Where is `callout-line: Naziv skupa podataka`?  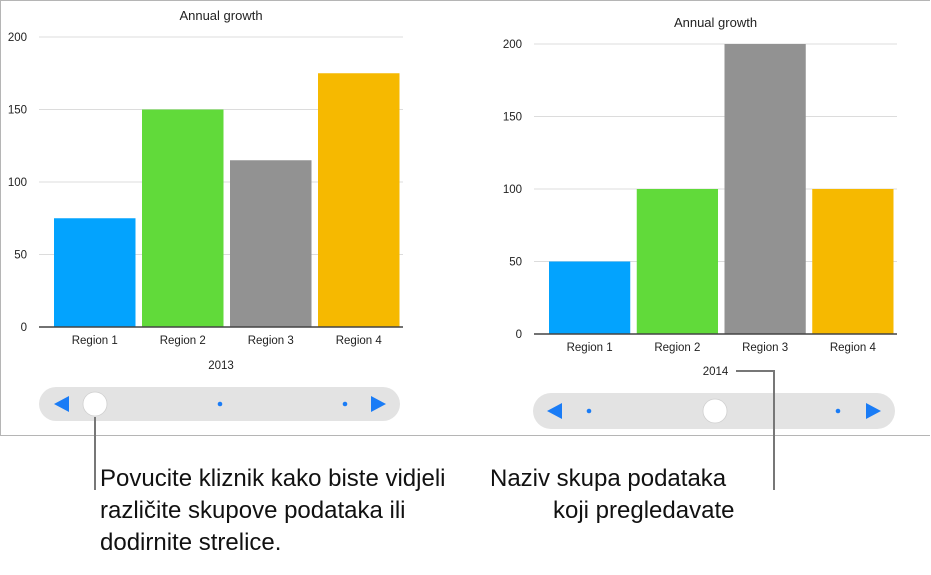 callout-line: Naziv skupa podataka is located at coordinates (608, 478).